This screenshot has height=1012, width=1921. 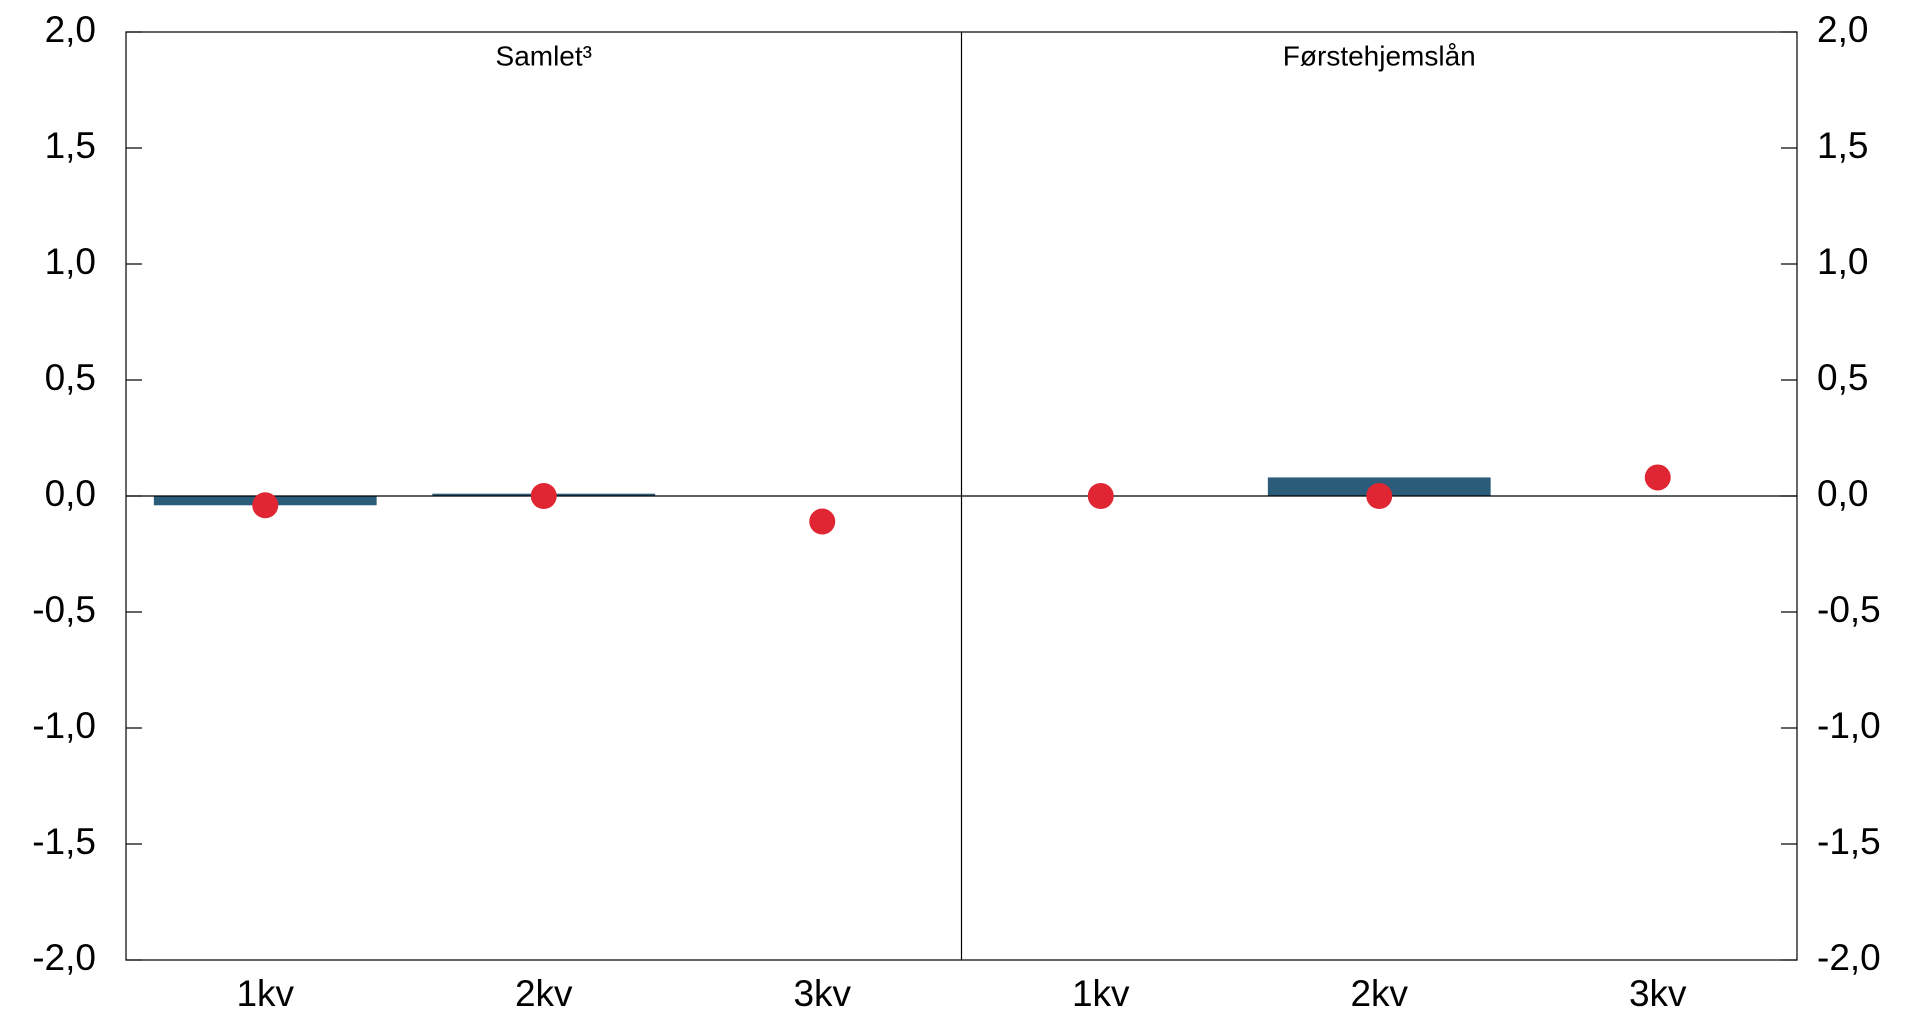 What do you see at coordinates (64, 725) in the screenshot?
I see `y-tick-label: -1,0` at bounding box center [64, 725].